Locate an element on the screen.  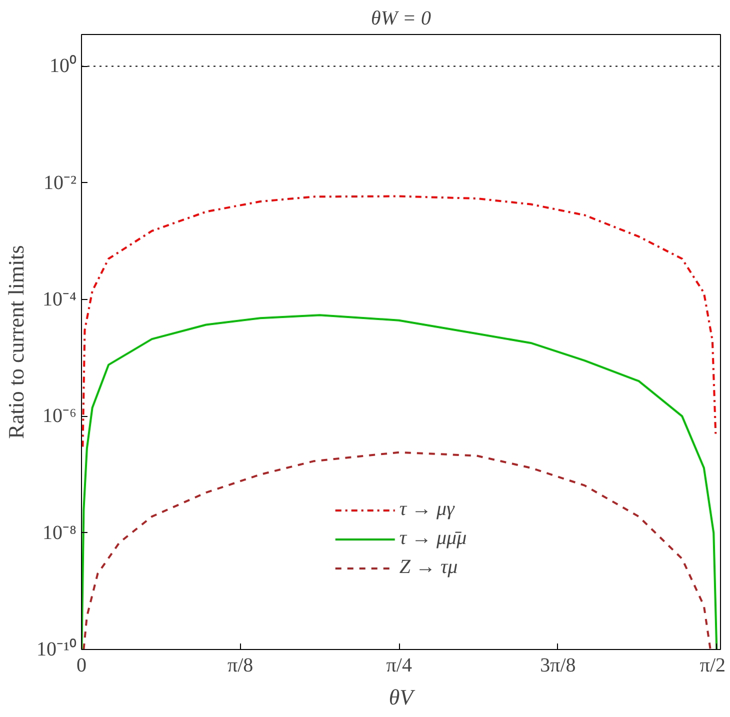
x-axis-title: θV is located at coordinates (402, 697).